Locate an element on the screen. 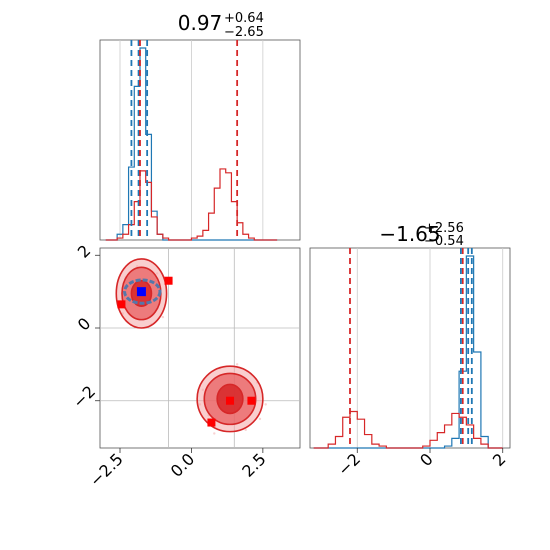 Image resolution: width=550 pixels, height=550 pixels. bottom-right-title-lower: −0.54 is located at coordinates (444, 241).